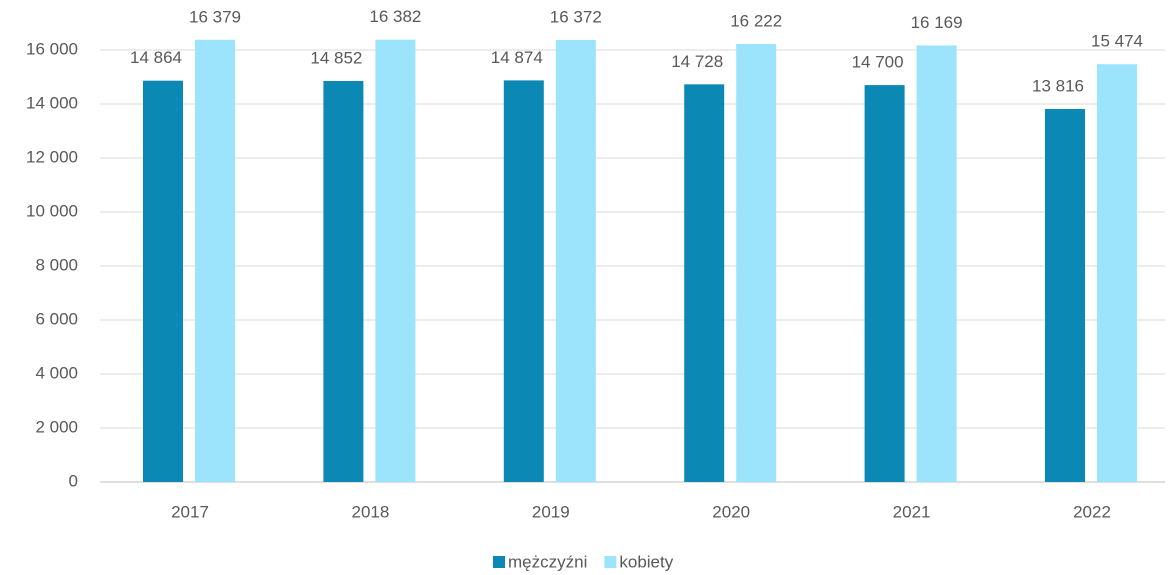 This screenshot has height=575, width=1168. Describe the element at coordinates (56, 318) in the screenshot. I see `y-tick-label: 6 000` at that location.